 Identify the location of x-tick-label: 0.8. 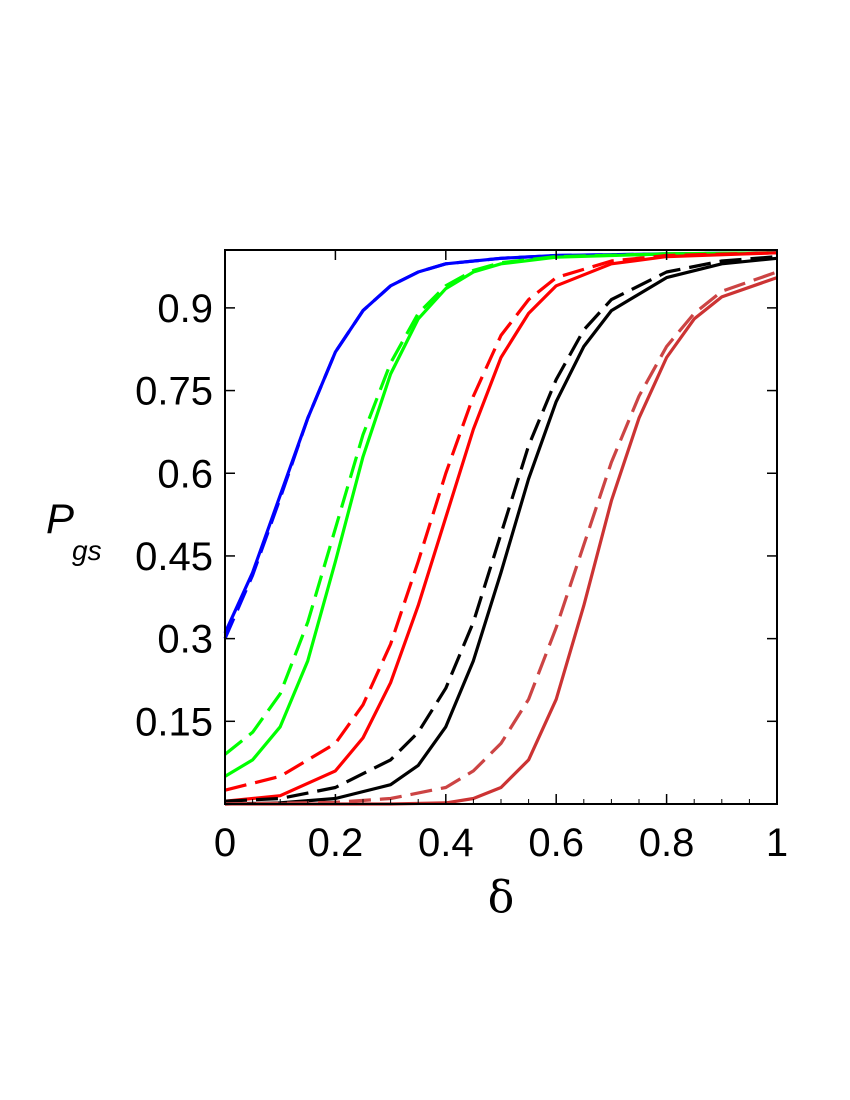
(667, 843).